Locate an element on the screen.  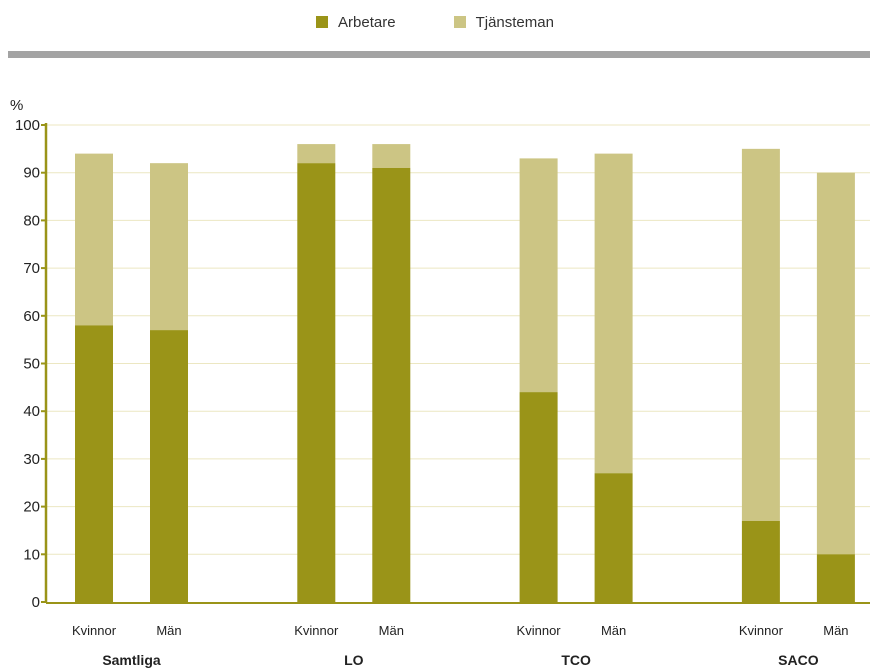
y-tick-label-100: 100 is located at coordinates (27, 125).